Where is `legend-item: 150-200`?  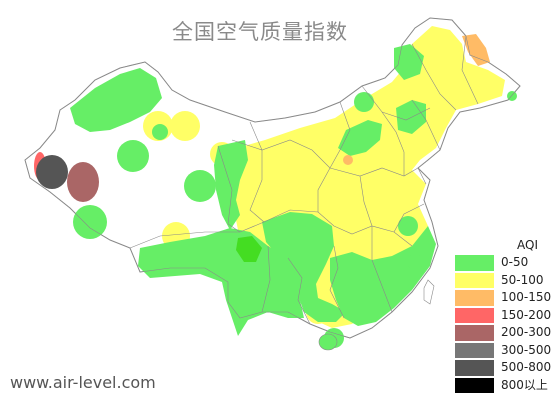
legend-item: 150-200 is located at coordinates (503, 316).